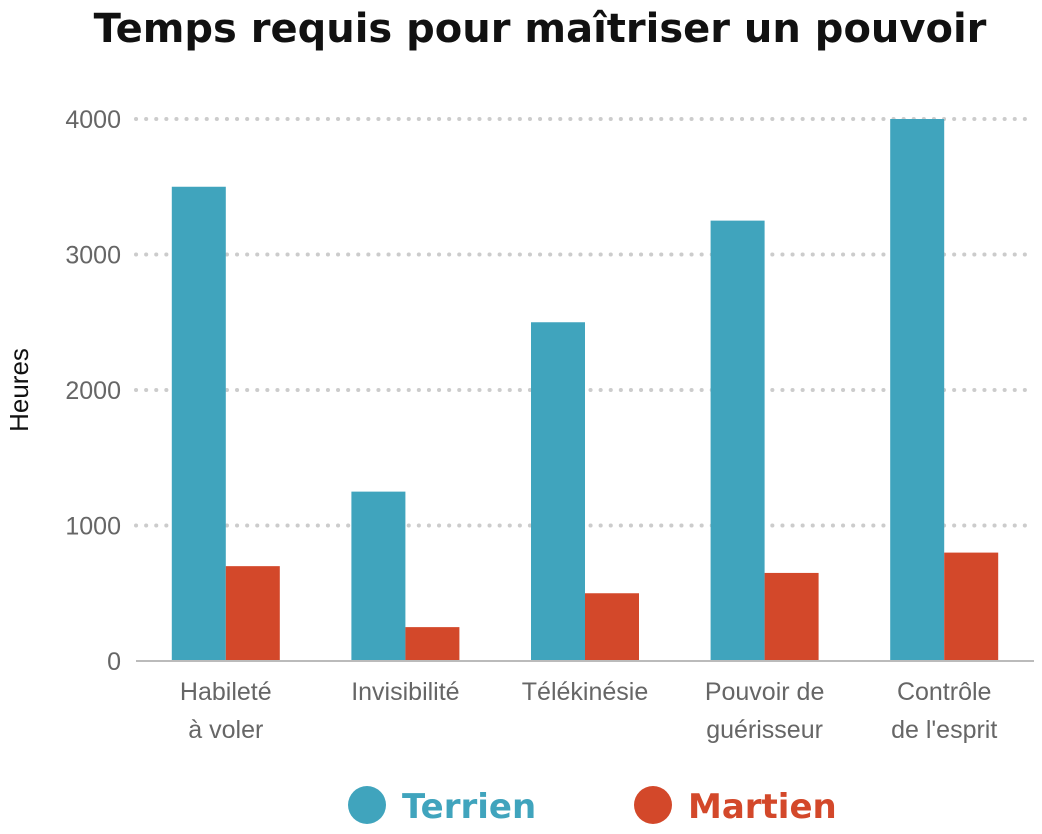  I want to click on y-axis-label: Heures, so click(19, 390).